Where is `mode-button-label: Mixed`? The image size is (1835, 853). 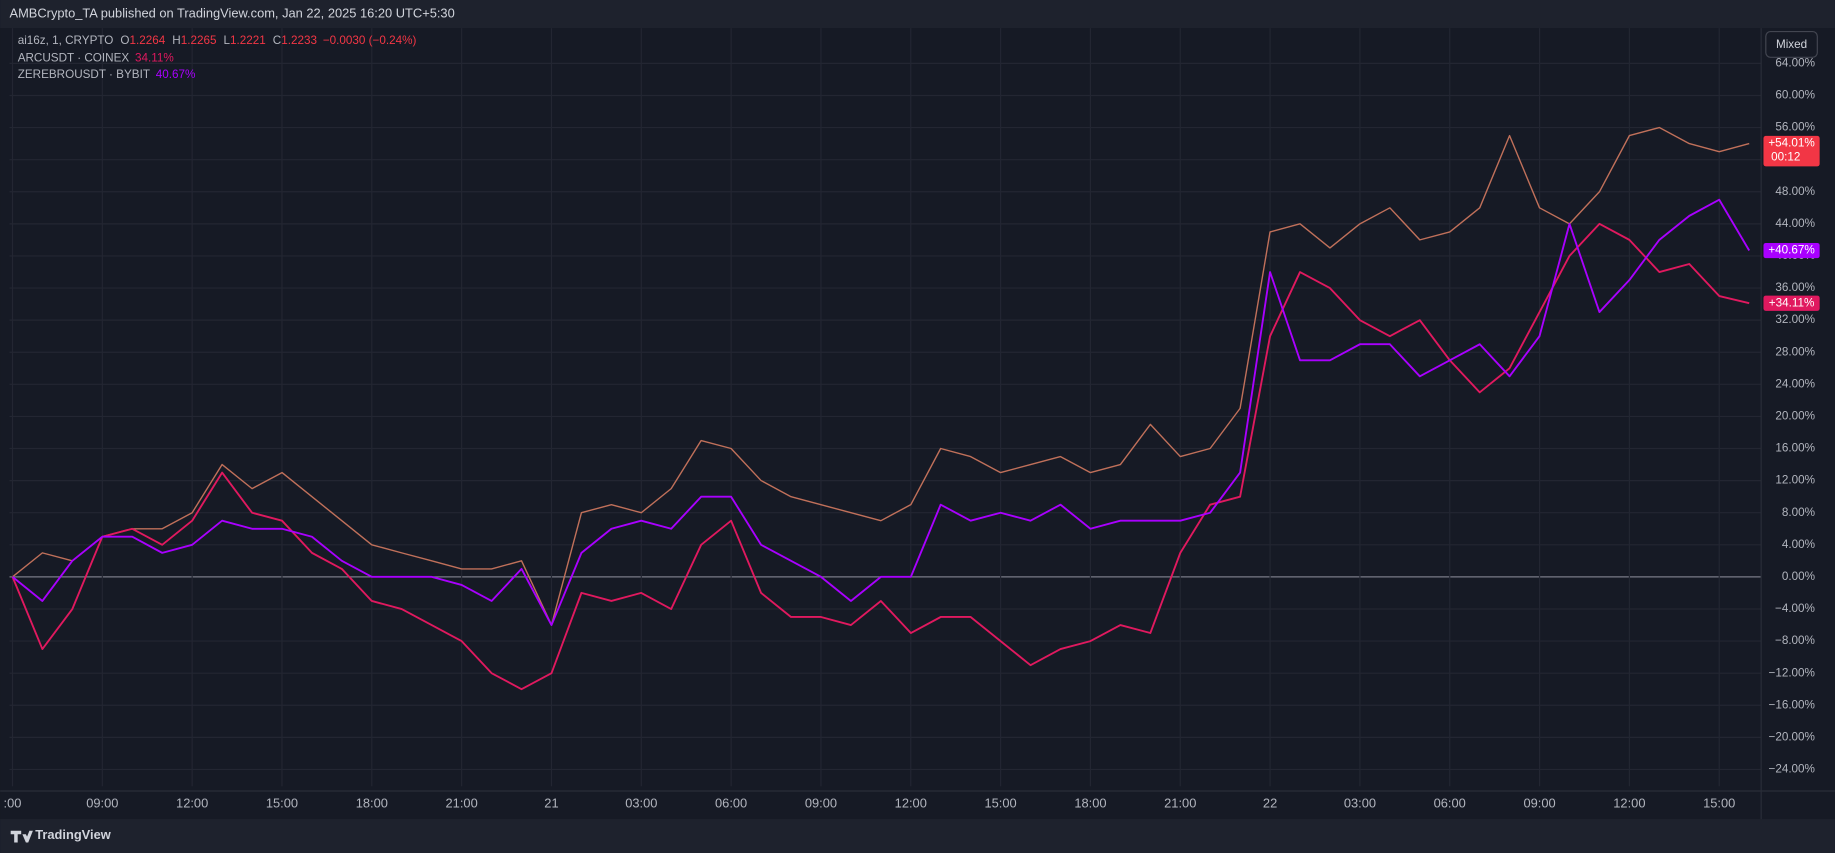 mode-button-label: Mixed is located at coordinates (1791, 44).